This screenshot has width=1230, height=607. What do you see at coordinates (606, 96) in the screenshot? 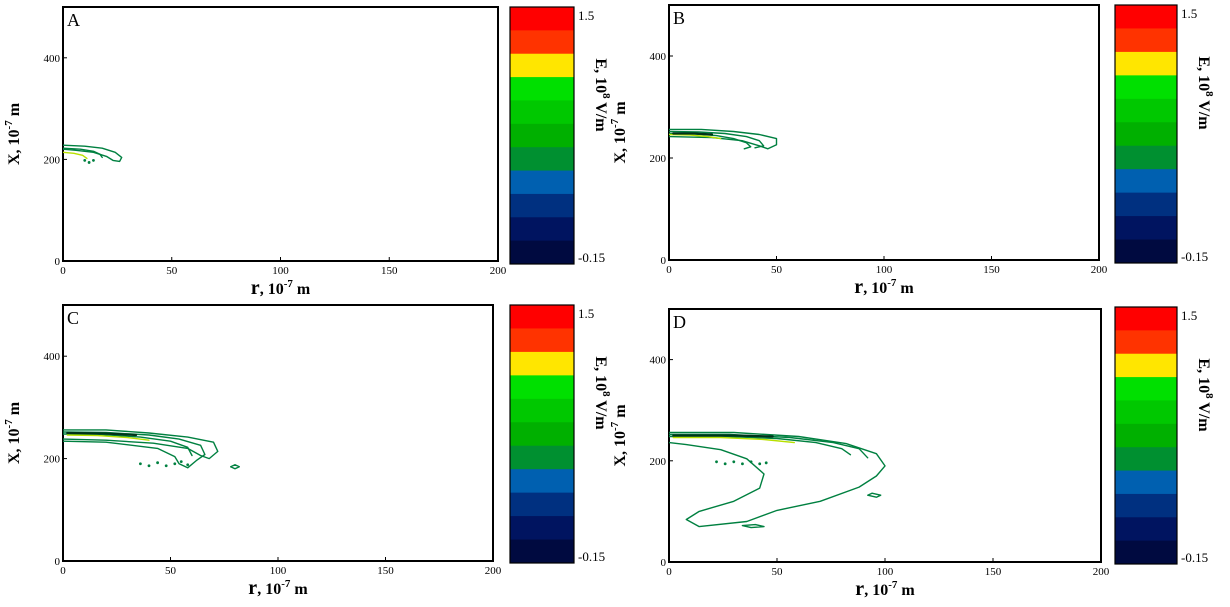
I see `colorbar-title-exponent: 8` at bounding box center [606, 96].